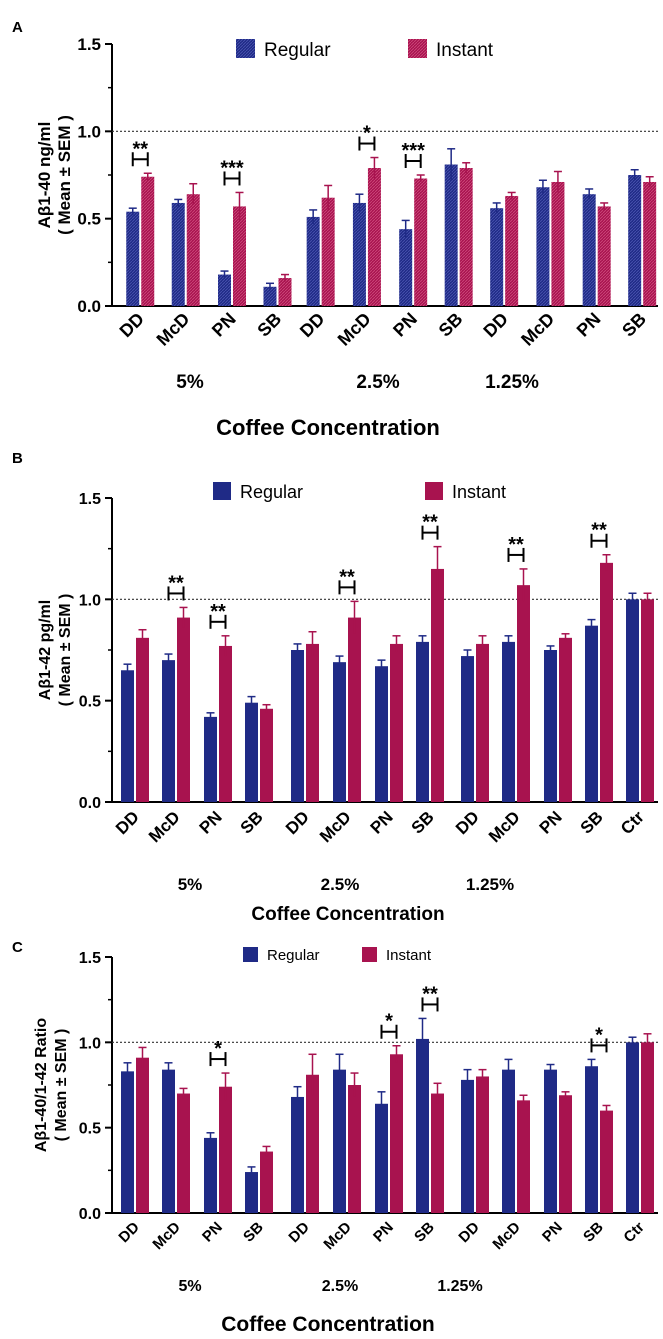  Describe the element at coordinates (89, 131) in the screenshot. I see `y-tick-label: 1.0` at that location.